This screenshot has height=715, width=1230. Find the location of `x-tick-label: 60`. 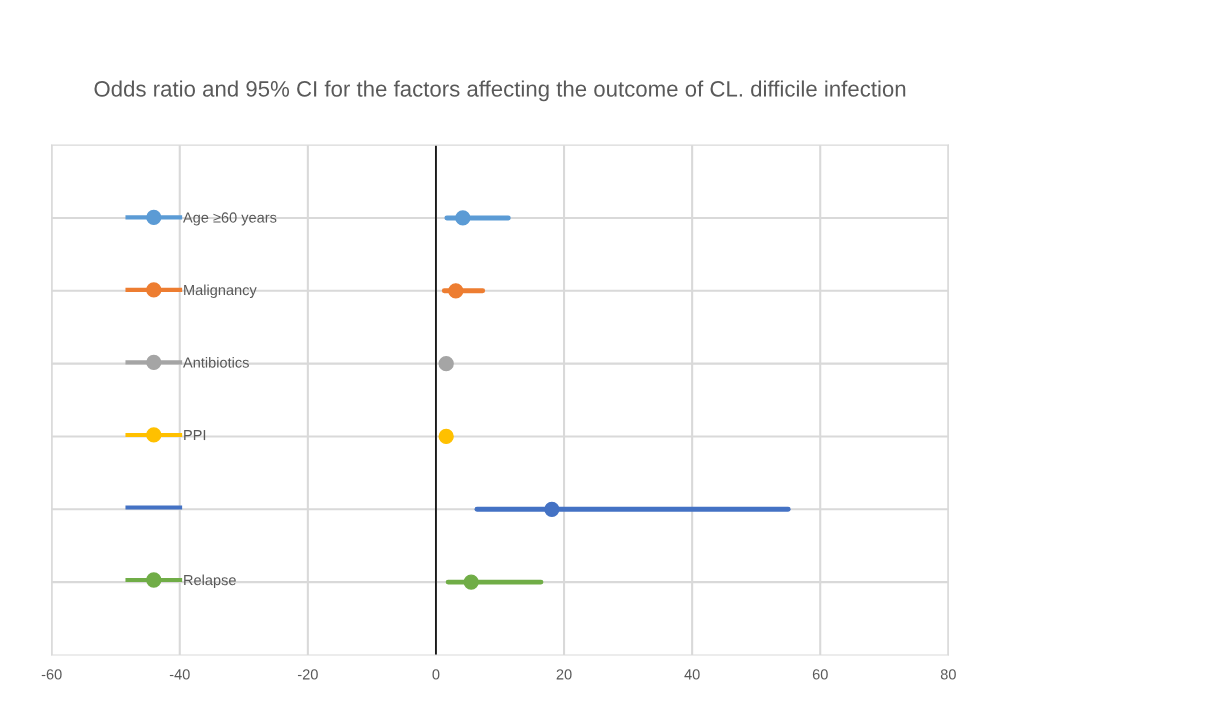

x-tick-label: 60 is located at coordinates (820, 674).